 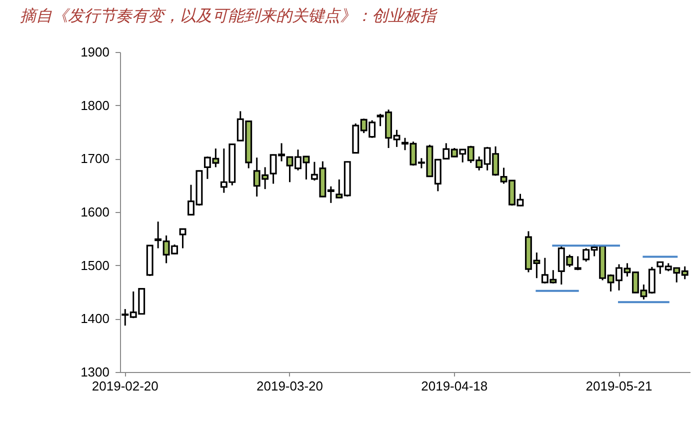 I want to click on x-tick-label: 2019-04-18, so click(x=454, y=386).